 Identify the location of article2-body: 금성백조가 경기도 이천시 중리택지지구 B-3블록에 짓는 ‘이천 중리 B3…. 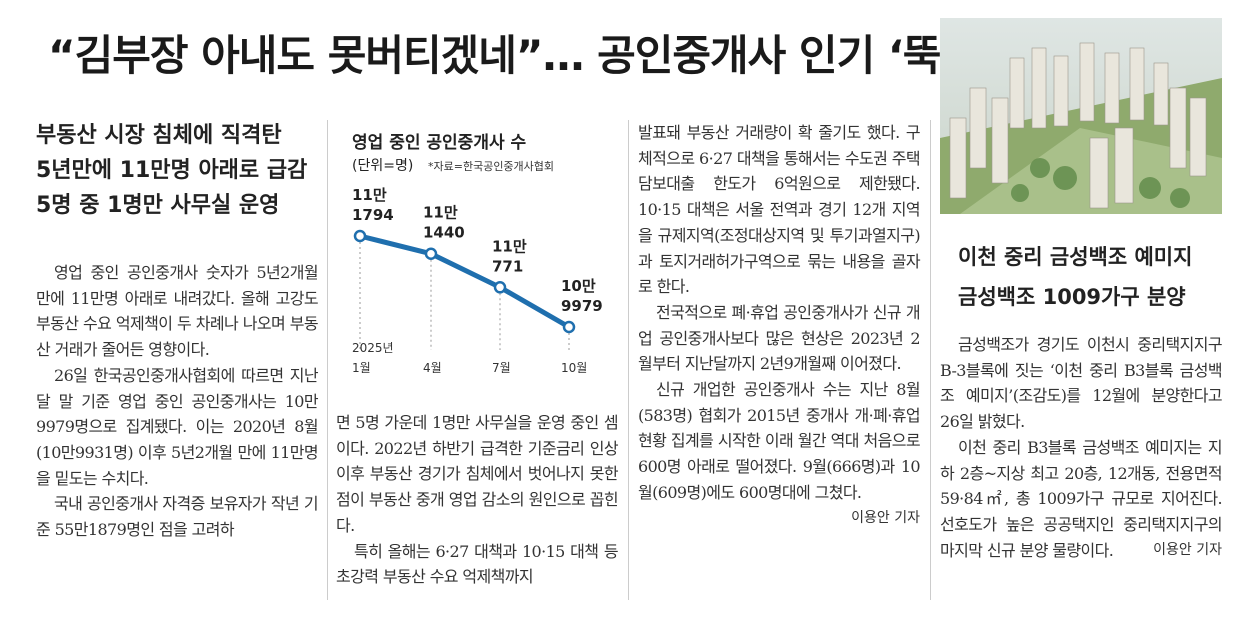
(1081, 448).